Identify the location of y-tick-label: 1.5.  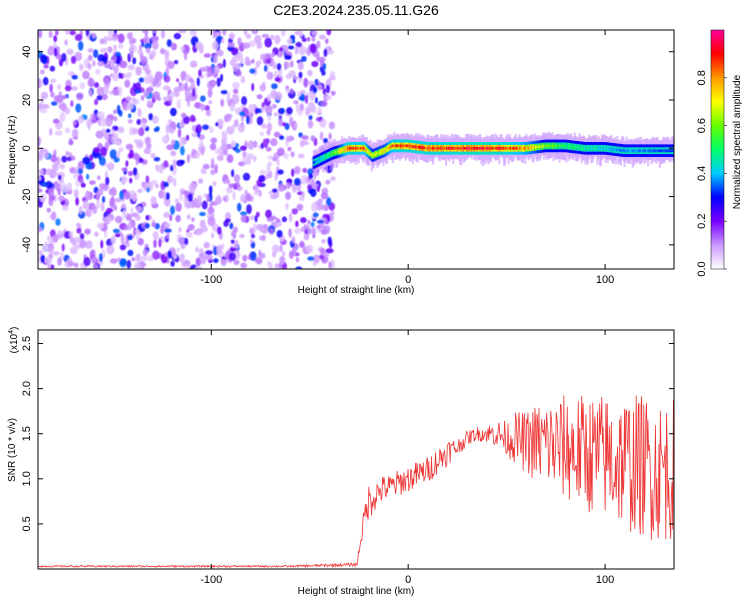
(27, 433).